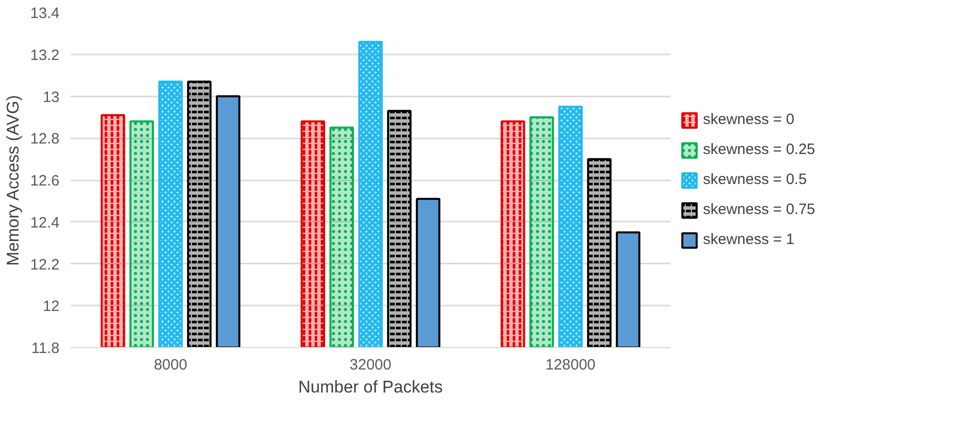 This screenshot has width=979, height=430. What do you see at coordinates (755, 179) in the screenshot?
I see `legend-label: skewness = 0.5` at bounding box center [755, 179].